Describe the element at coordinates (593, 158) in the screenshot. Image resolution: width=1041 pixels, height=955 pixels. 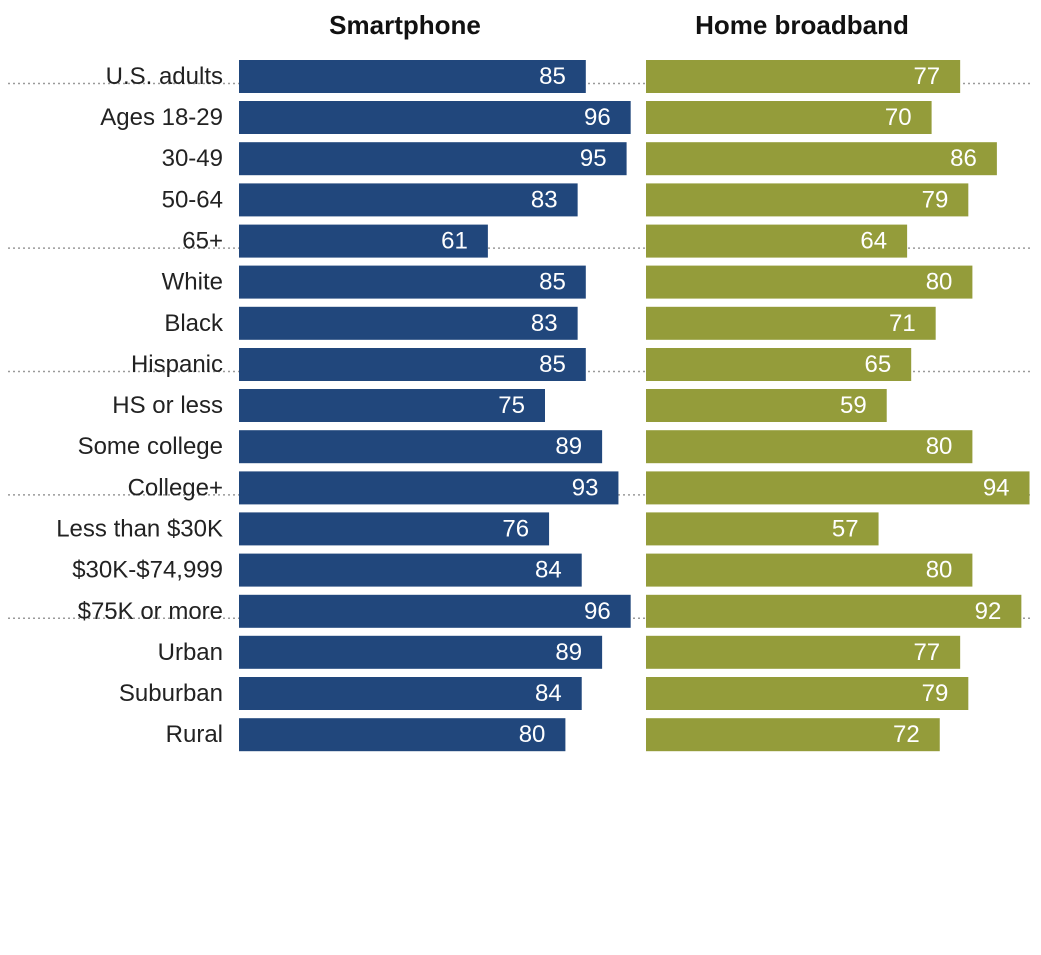
I see `smartphone-value-label: 95` at that location.